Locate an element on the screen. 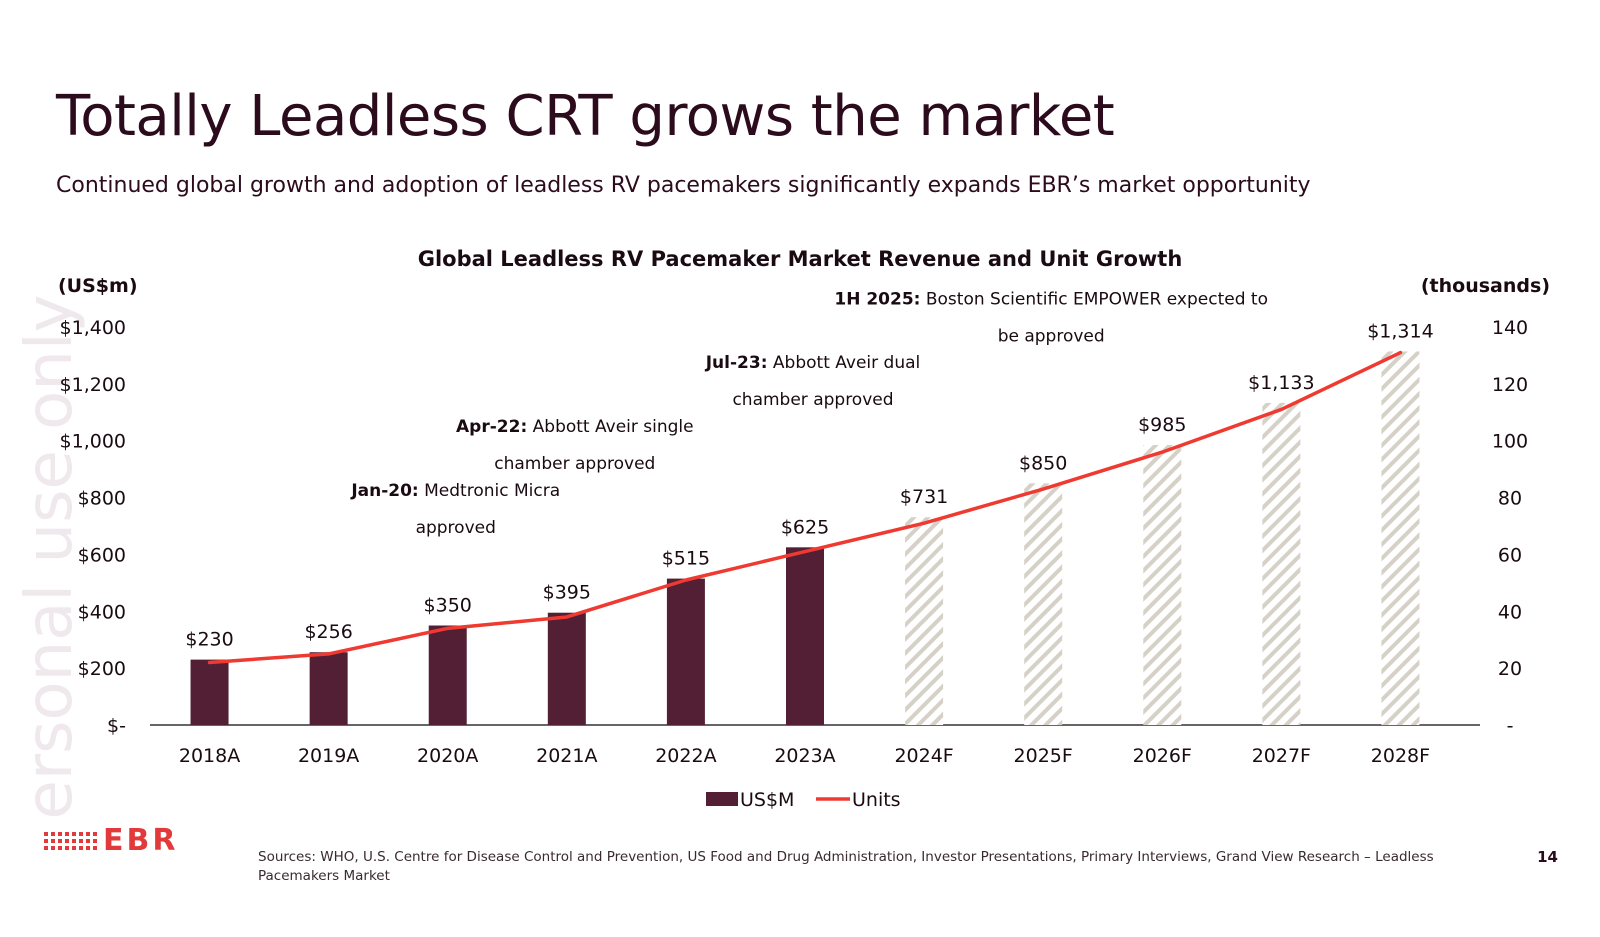  annotation-date: Jul-23: is located at coordinates (736, 363).